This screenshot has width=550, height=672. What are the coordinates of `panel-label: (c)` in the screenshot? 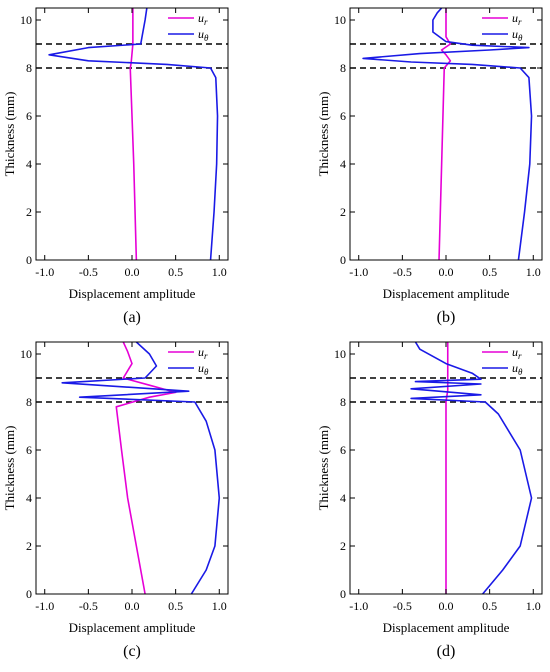 It's located at (132, 651).